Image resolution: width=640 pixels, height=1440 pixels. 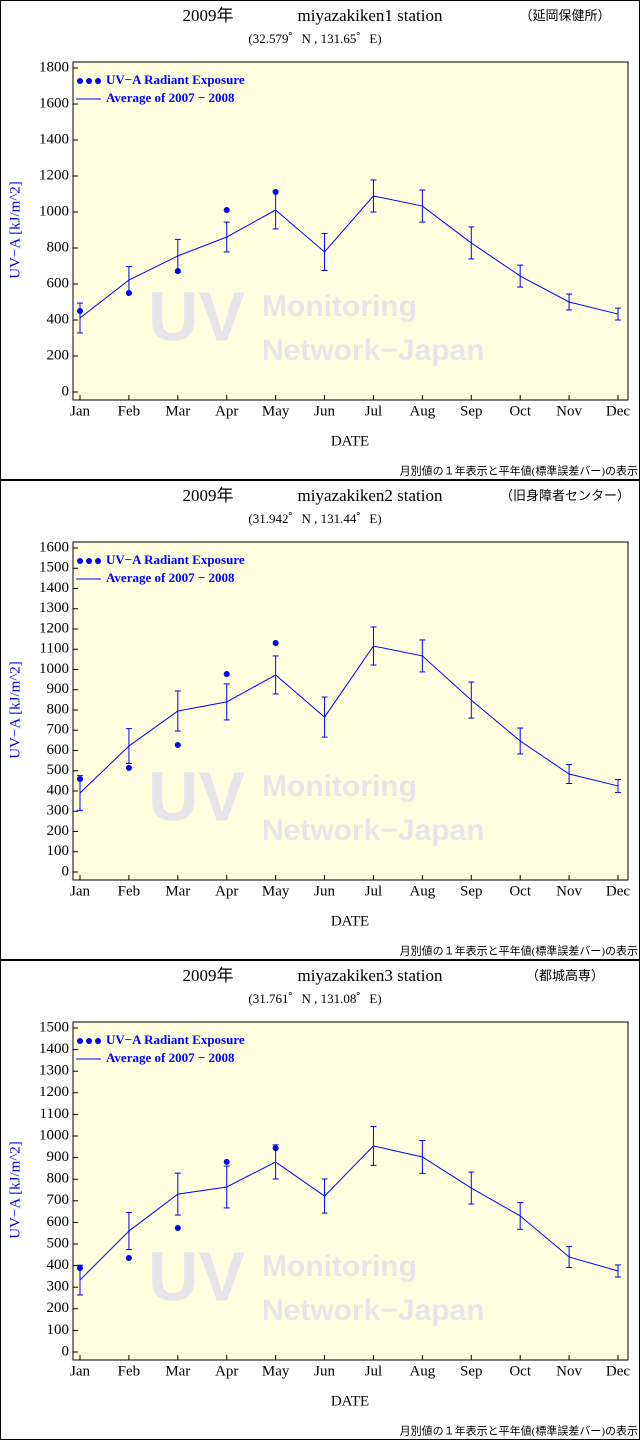 I want to click on y-tick-label: 1500, so click(x=54, y=568).